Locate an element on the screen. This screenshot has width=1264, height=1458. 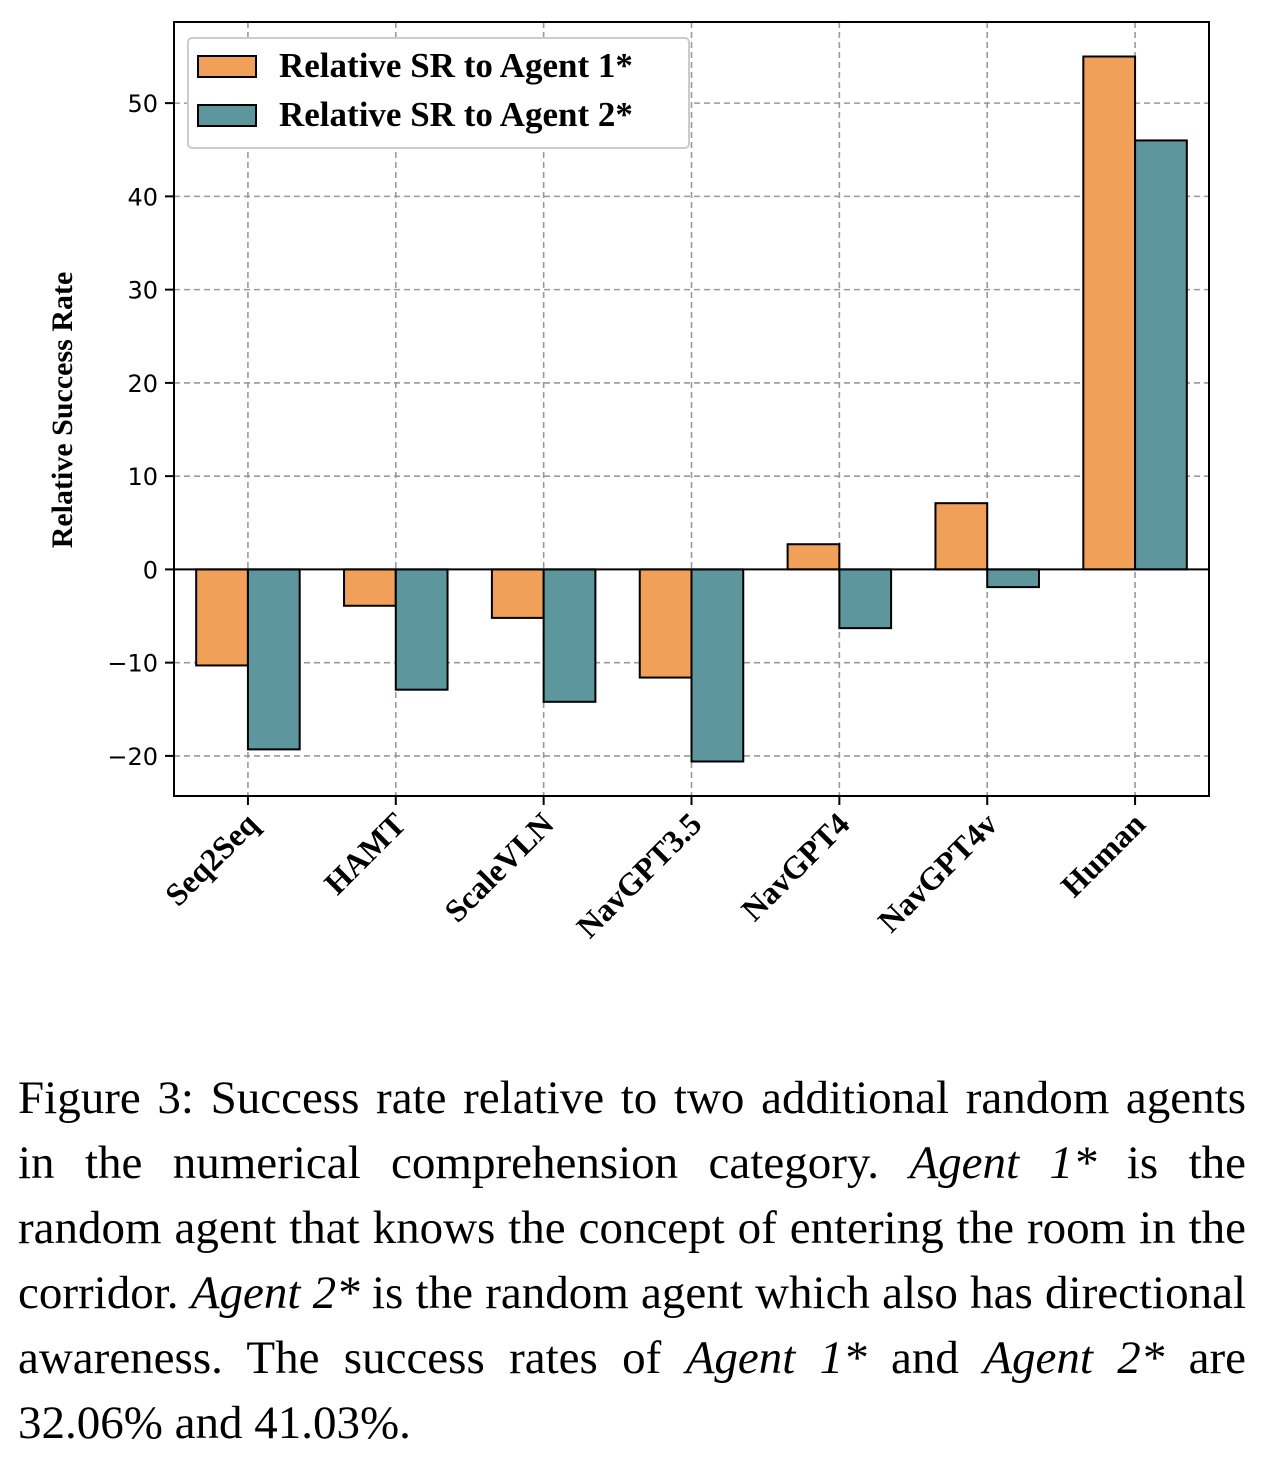
x-tick-label: Human is located at coordinates (1103, 854).